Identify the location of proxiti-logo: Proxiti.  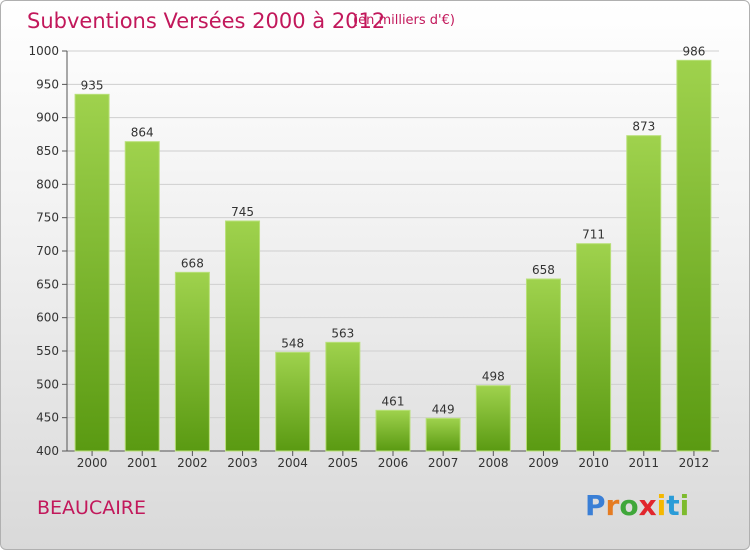
(637, 505).